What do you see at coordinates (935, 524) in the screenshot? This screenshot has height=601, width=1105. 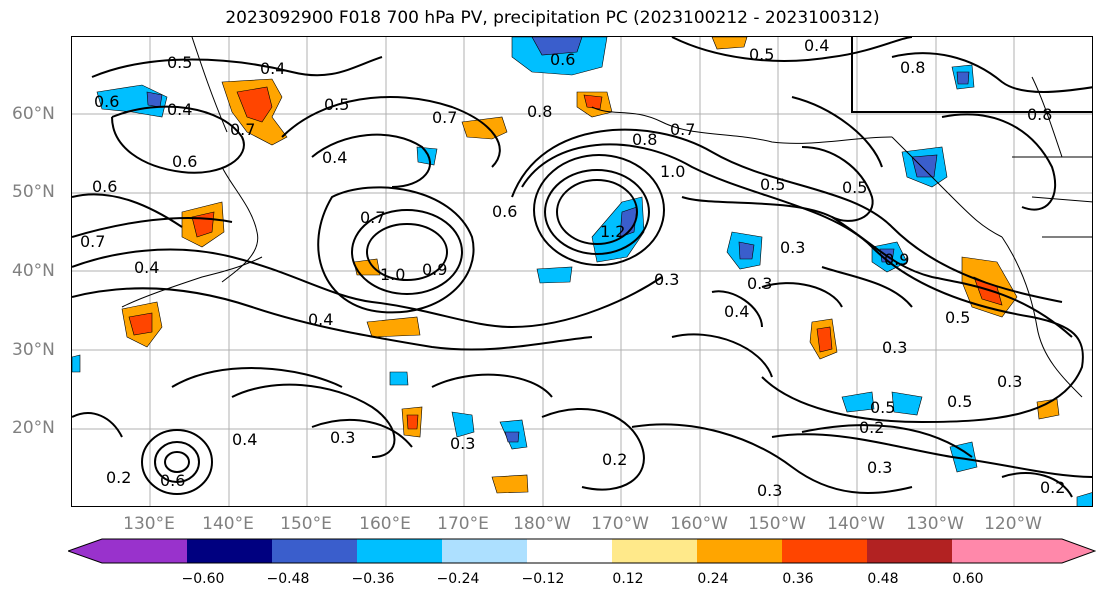 I see `lon-label: 130°W` at bounding box center [935, 524].